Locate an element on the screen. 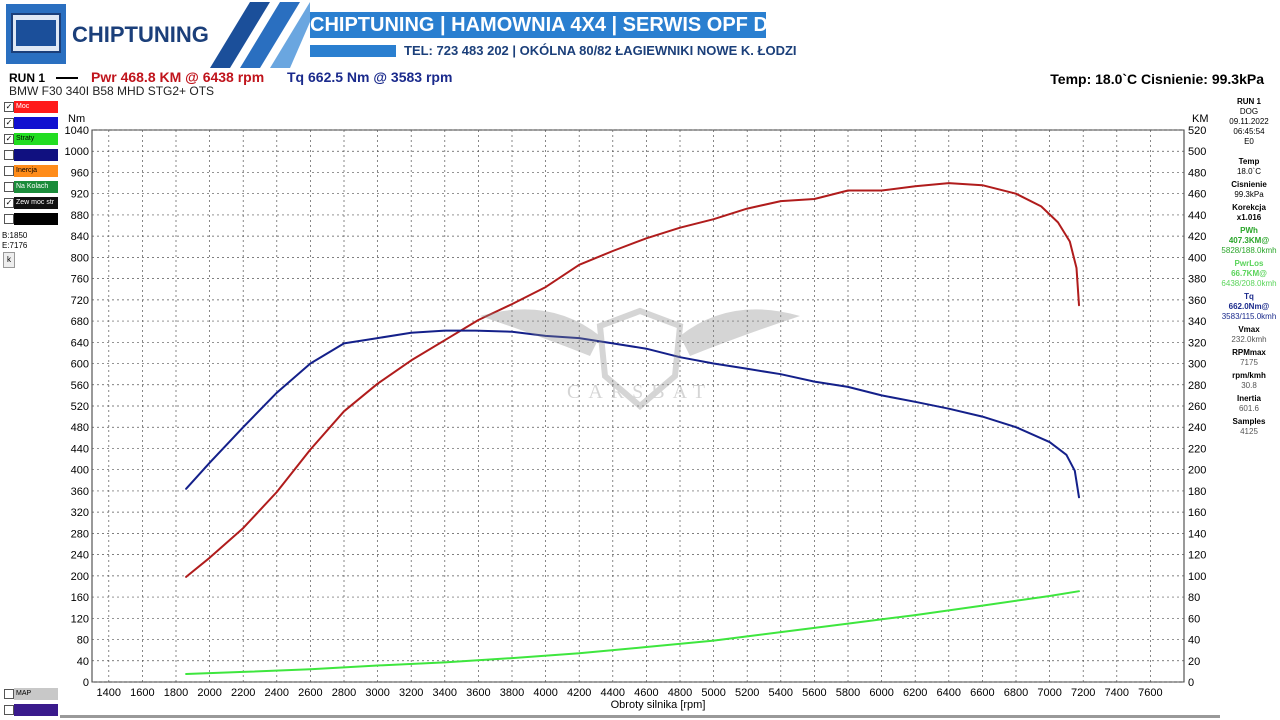 This screenshot has height=720, width=1280. x-tick-label: 4400 is located at coordinates (613, 693).